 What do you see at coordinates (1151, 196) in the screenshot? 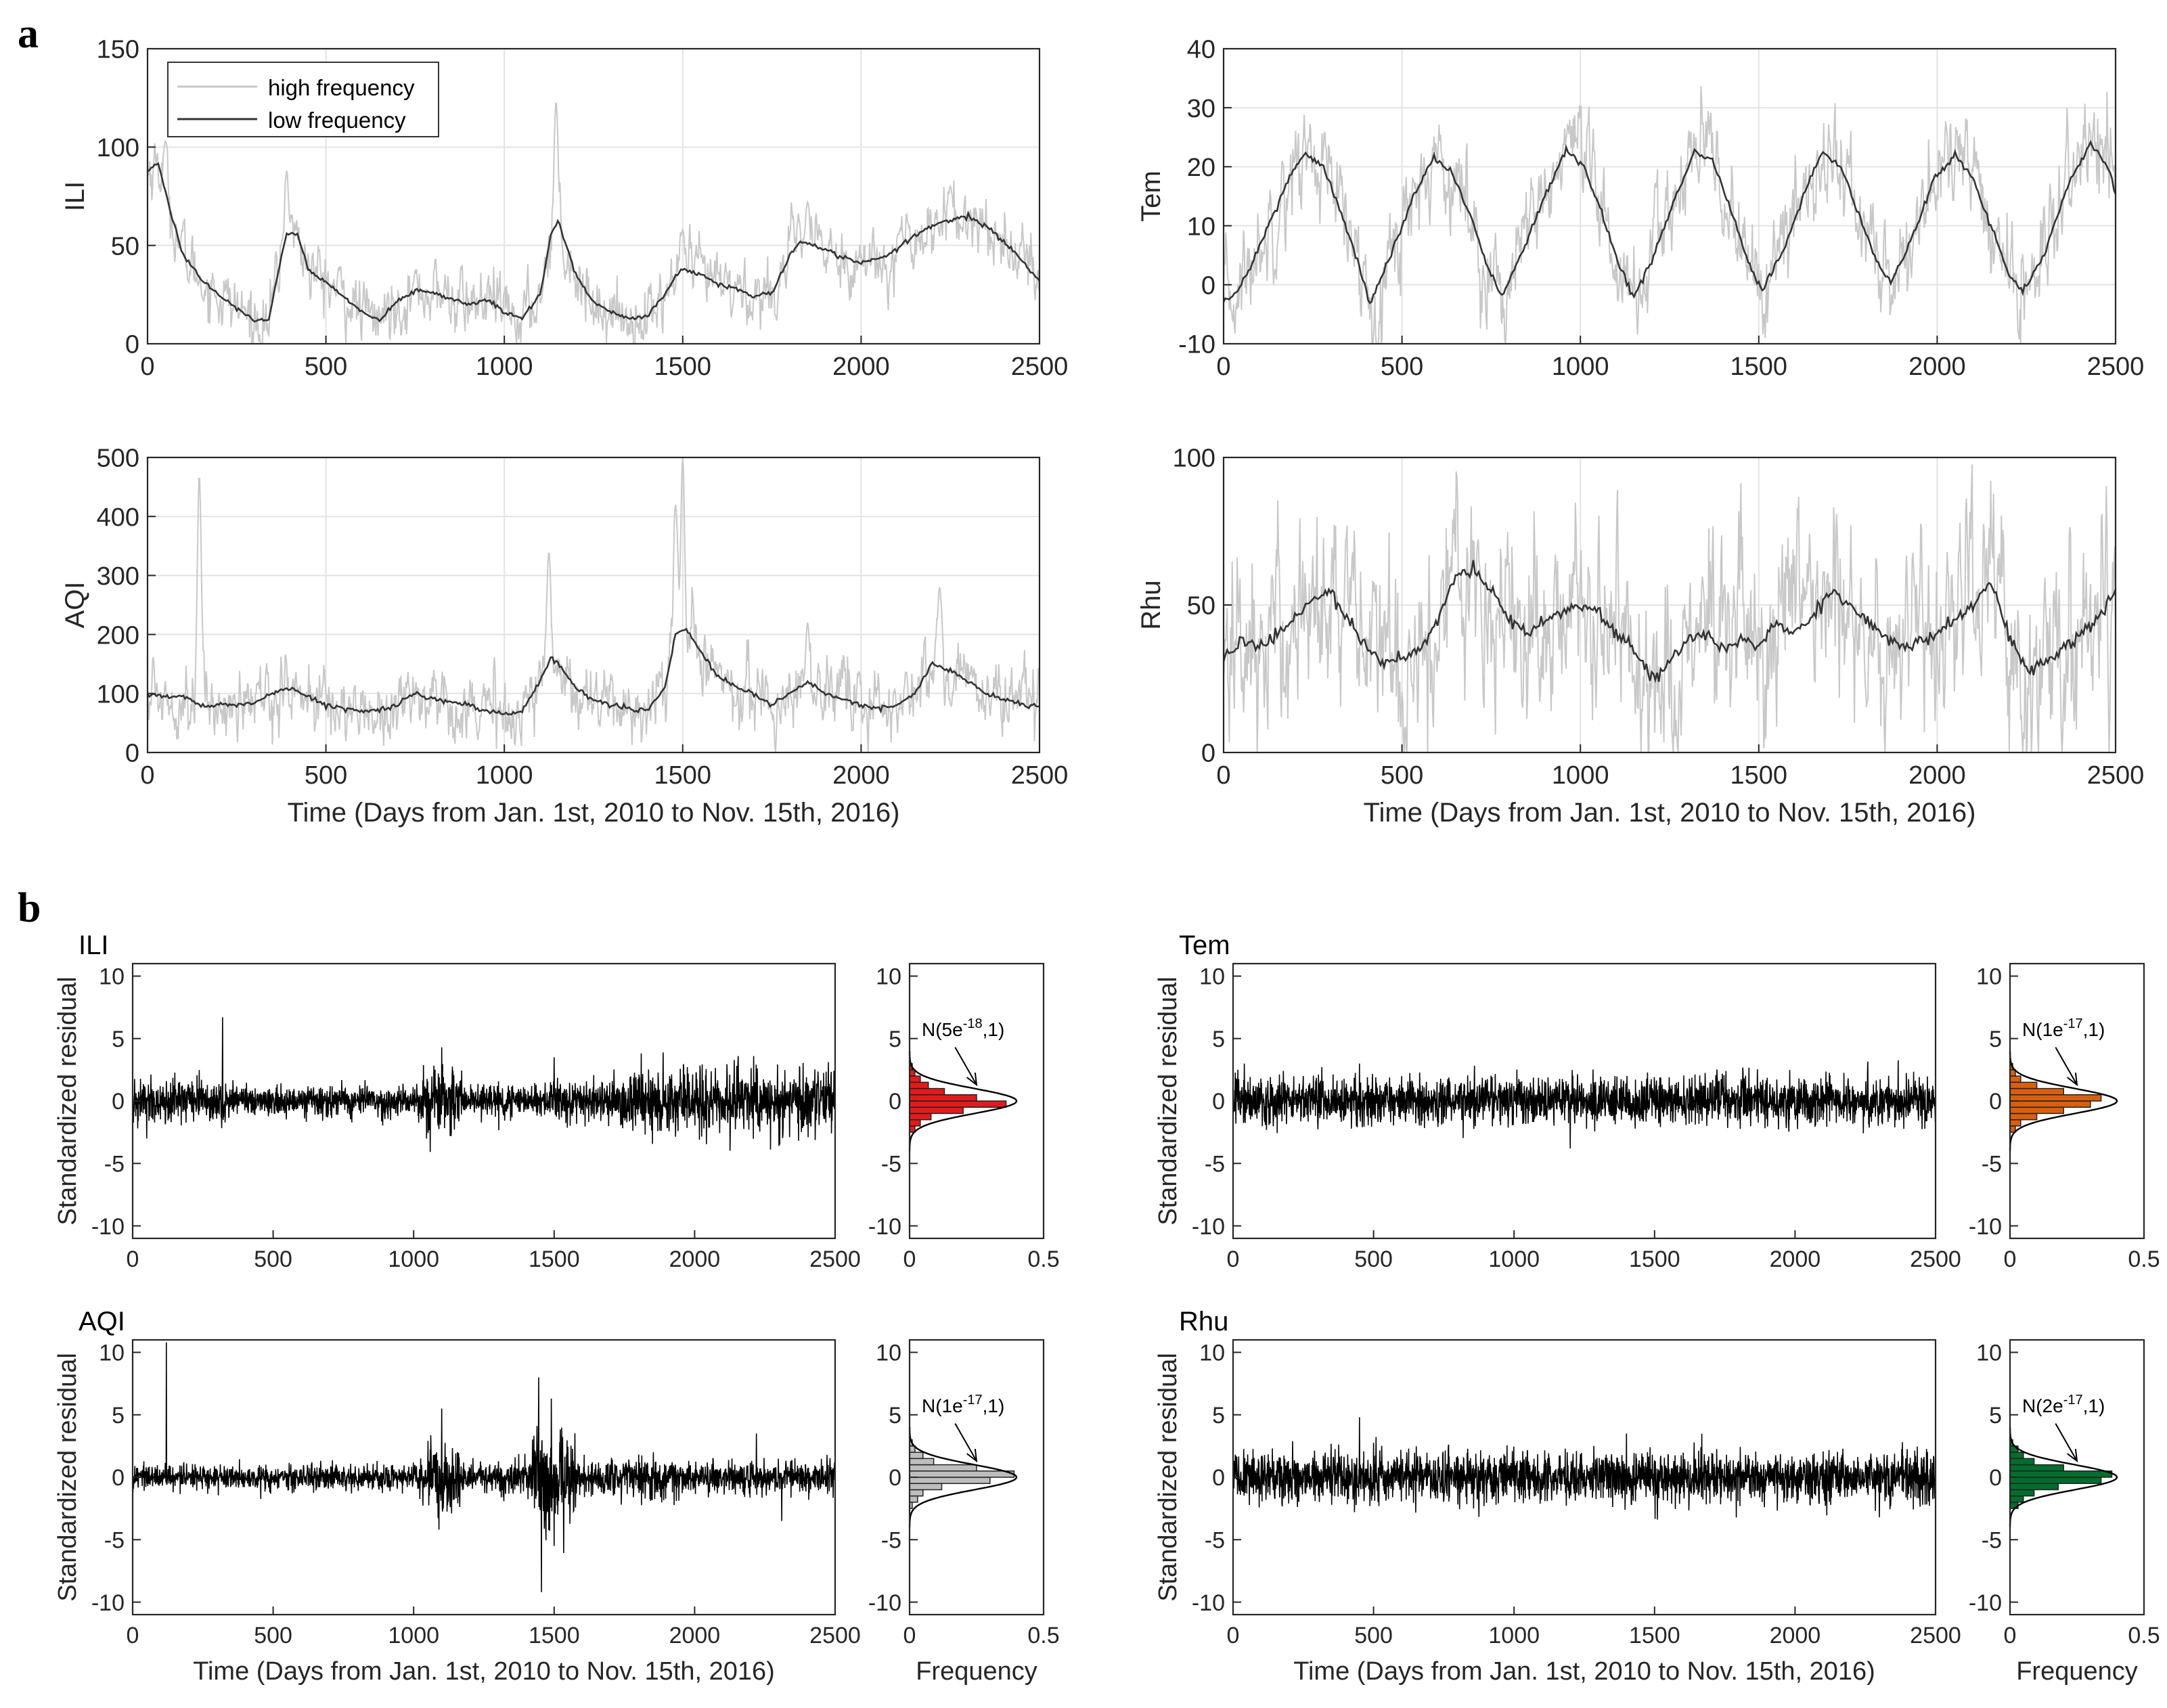
I see `y-axis-label: Tem` at bounding box center [1151, 196].